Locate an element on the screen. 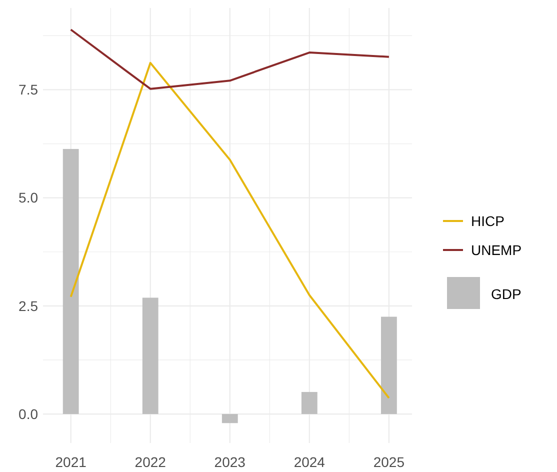  y-tick-label: 5.0 is located at coordinates (28, 198).